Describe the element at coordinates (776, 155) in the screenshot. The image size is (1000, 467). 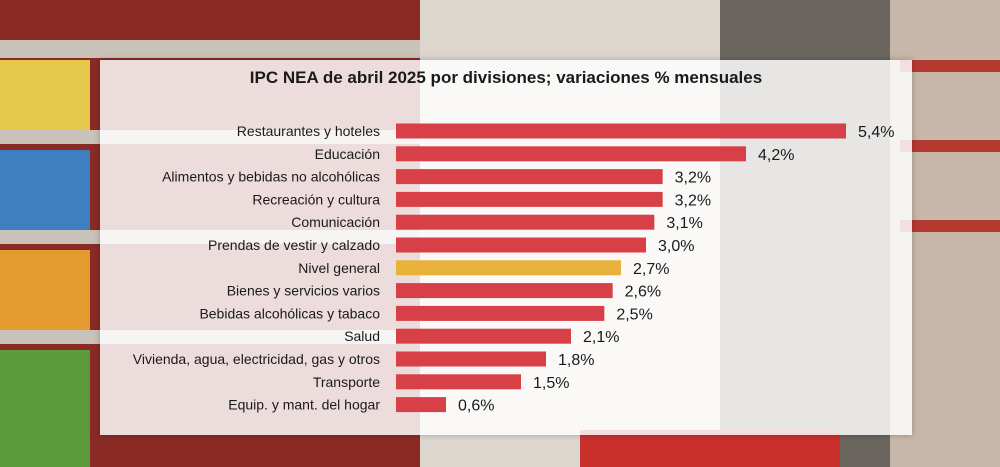
I see `value-label: 4,2%` at that location.